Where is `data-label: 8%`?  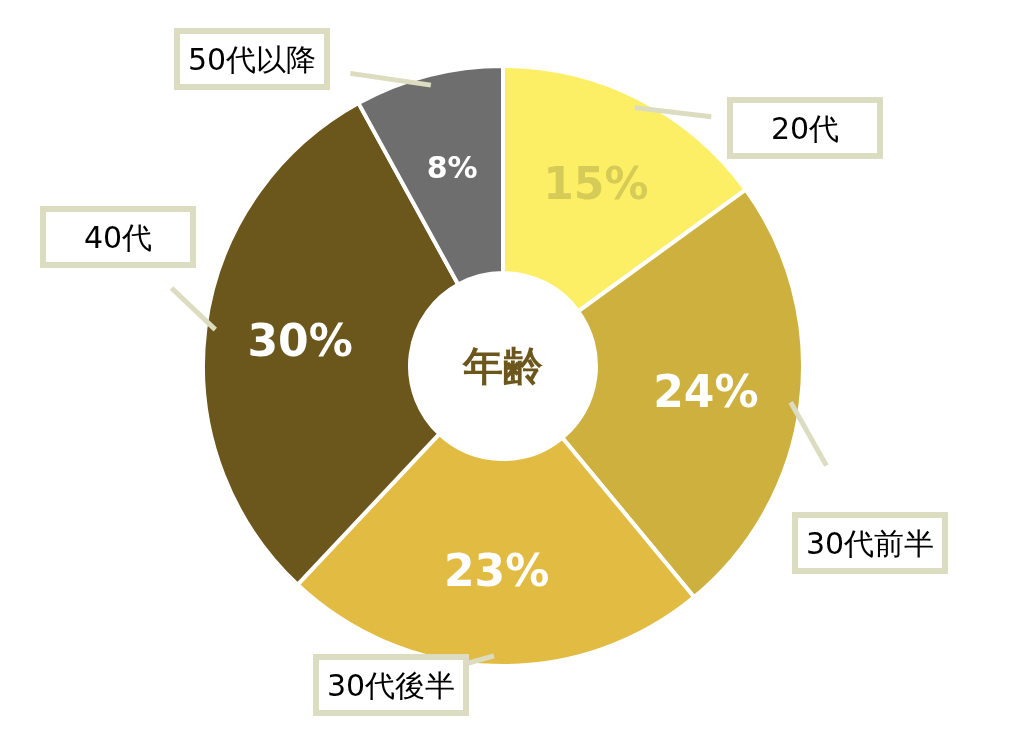
data-label: 8% is located at coordinates (452, 168).